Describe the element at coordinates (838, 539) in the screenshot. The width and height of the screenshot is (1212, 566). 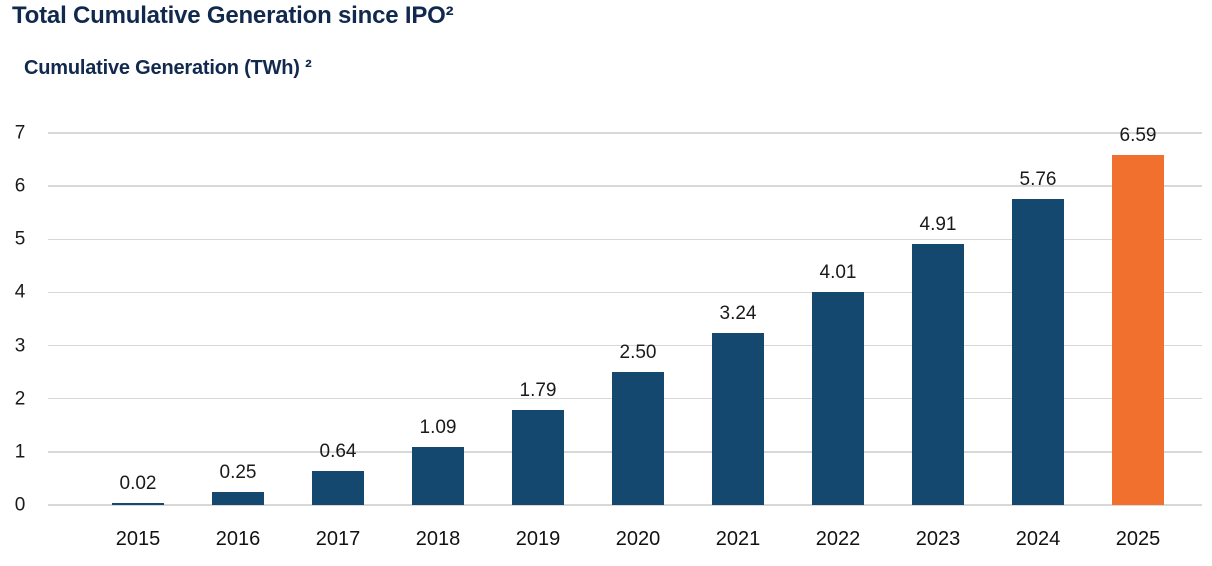
I see `x-tick-label: 2022` at that location.